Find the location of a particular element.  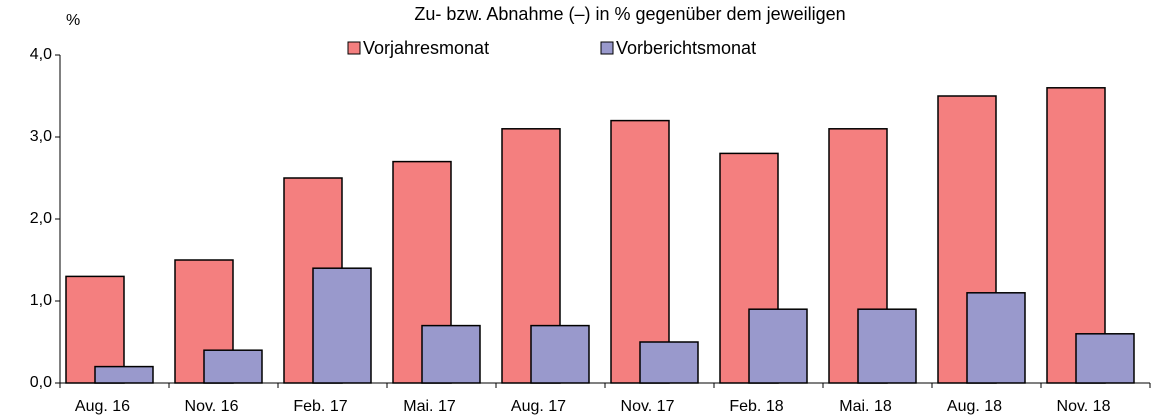

x-tick-label: Mai. 17 is located at coordinates (429, 406).